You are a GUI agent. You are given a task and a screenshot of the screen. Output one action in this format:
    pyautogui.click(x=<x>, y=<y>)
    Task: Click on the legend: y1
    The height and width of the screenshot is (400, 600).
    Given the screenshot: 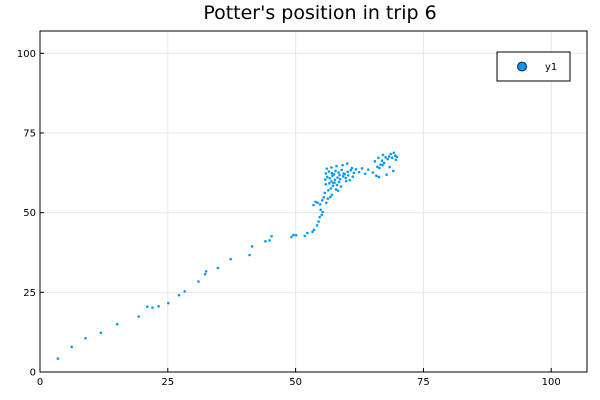 What is the action you would take?
    pyautogui.click(x=533, y=66)
    